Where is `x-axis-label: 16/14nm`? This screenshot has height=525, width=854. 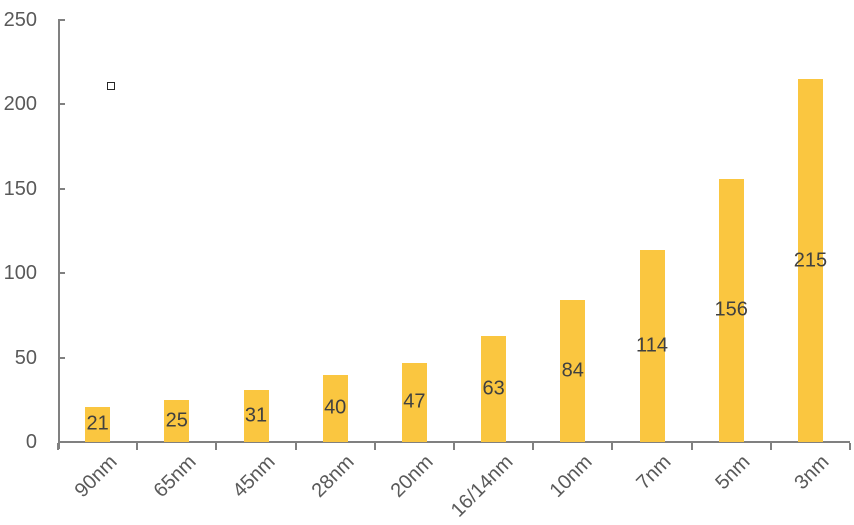 x-axis-label: 16/14nm is located at coordinates (482, 486).